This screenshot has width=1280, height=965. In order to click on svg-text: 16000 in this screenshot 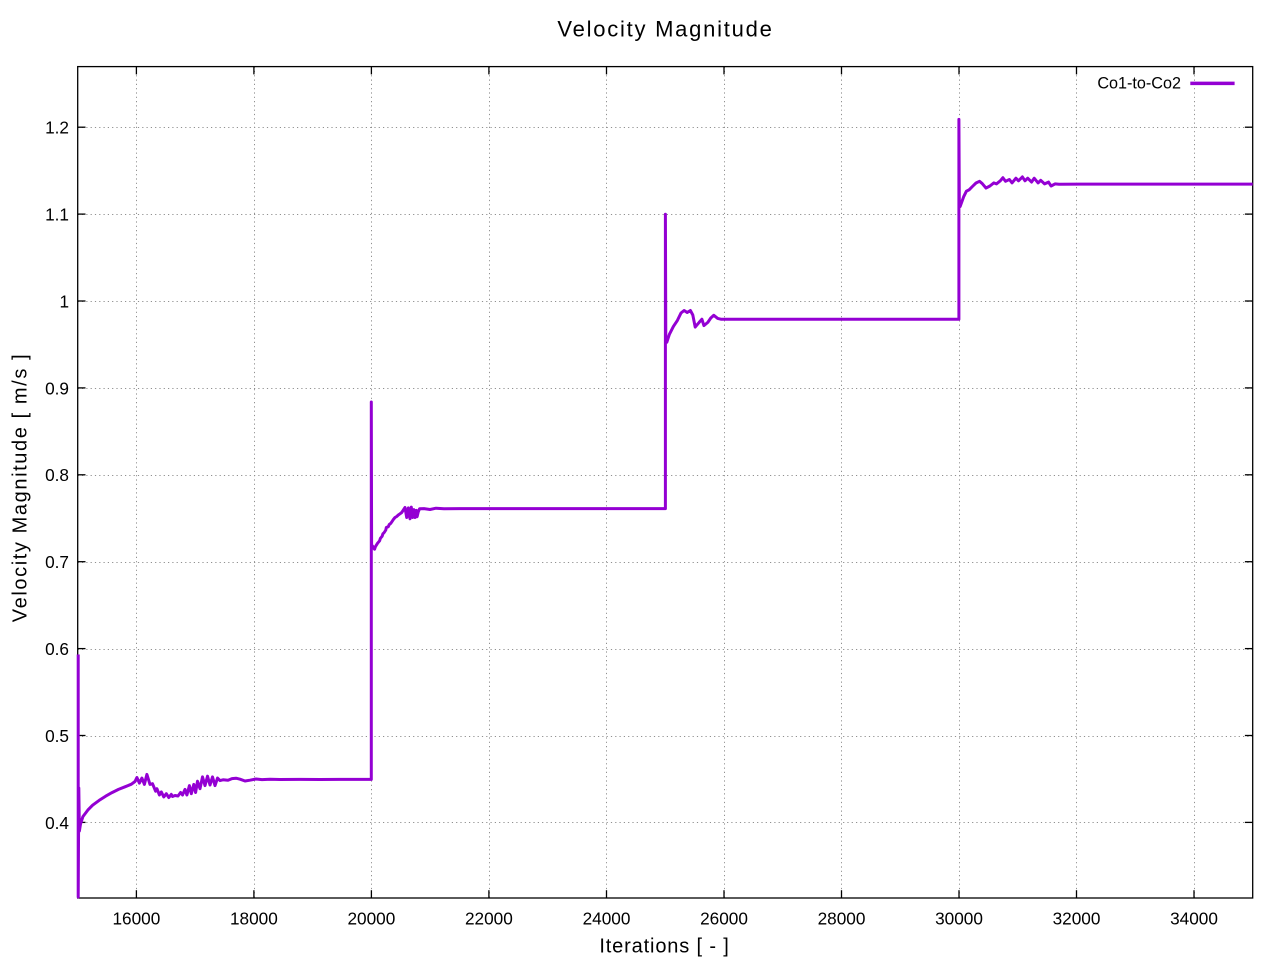, I will do `click(137, 919)`.